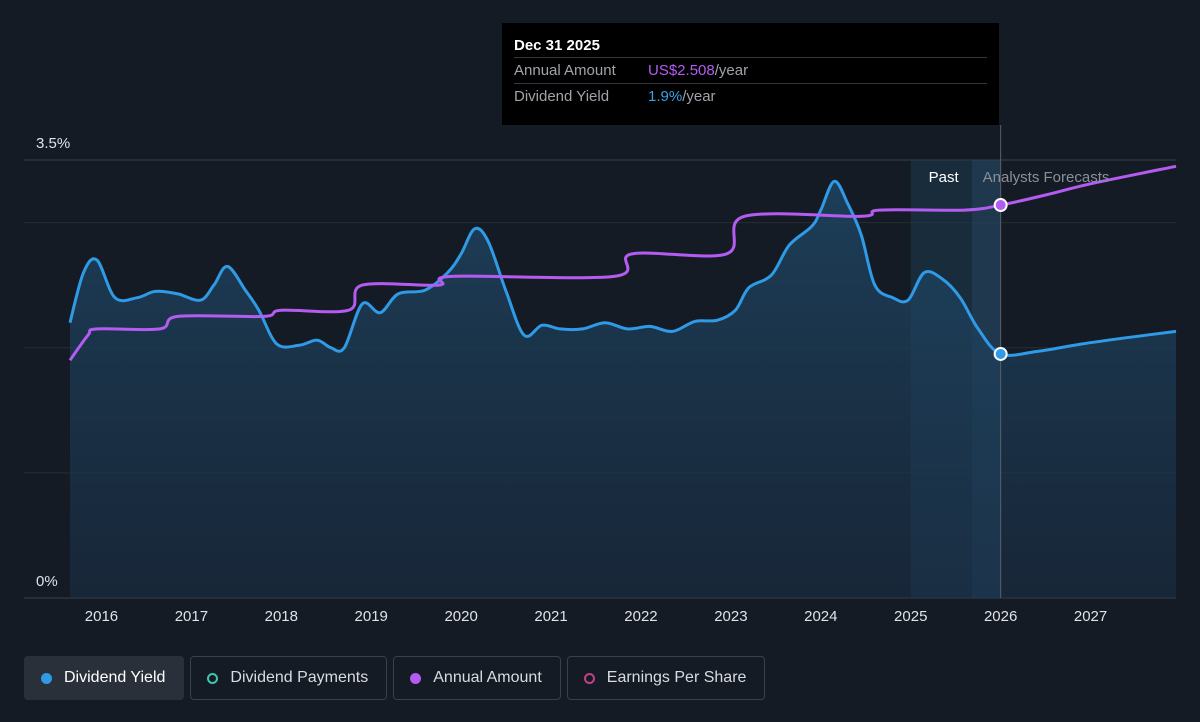 This screenshot has width=1200, height=722. I want to click on tooltip-row-dividend-yield: Dividend Yield 1.9% /year, so click(750, 96).